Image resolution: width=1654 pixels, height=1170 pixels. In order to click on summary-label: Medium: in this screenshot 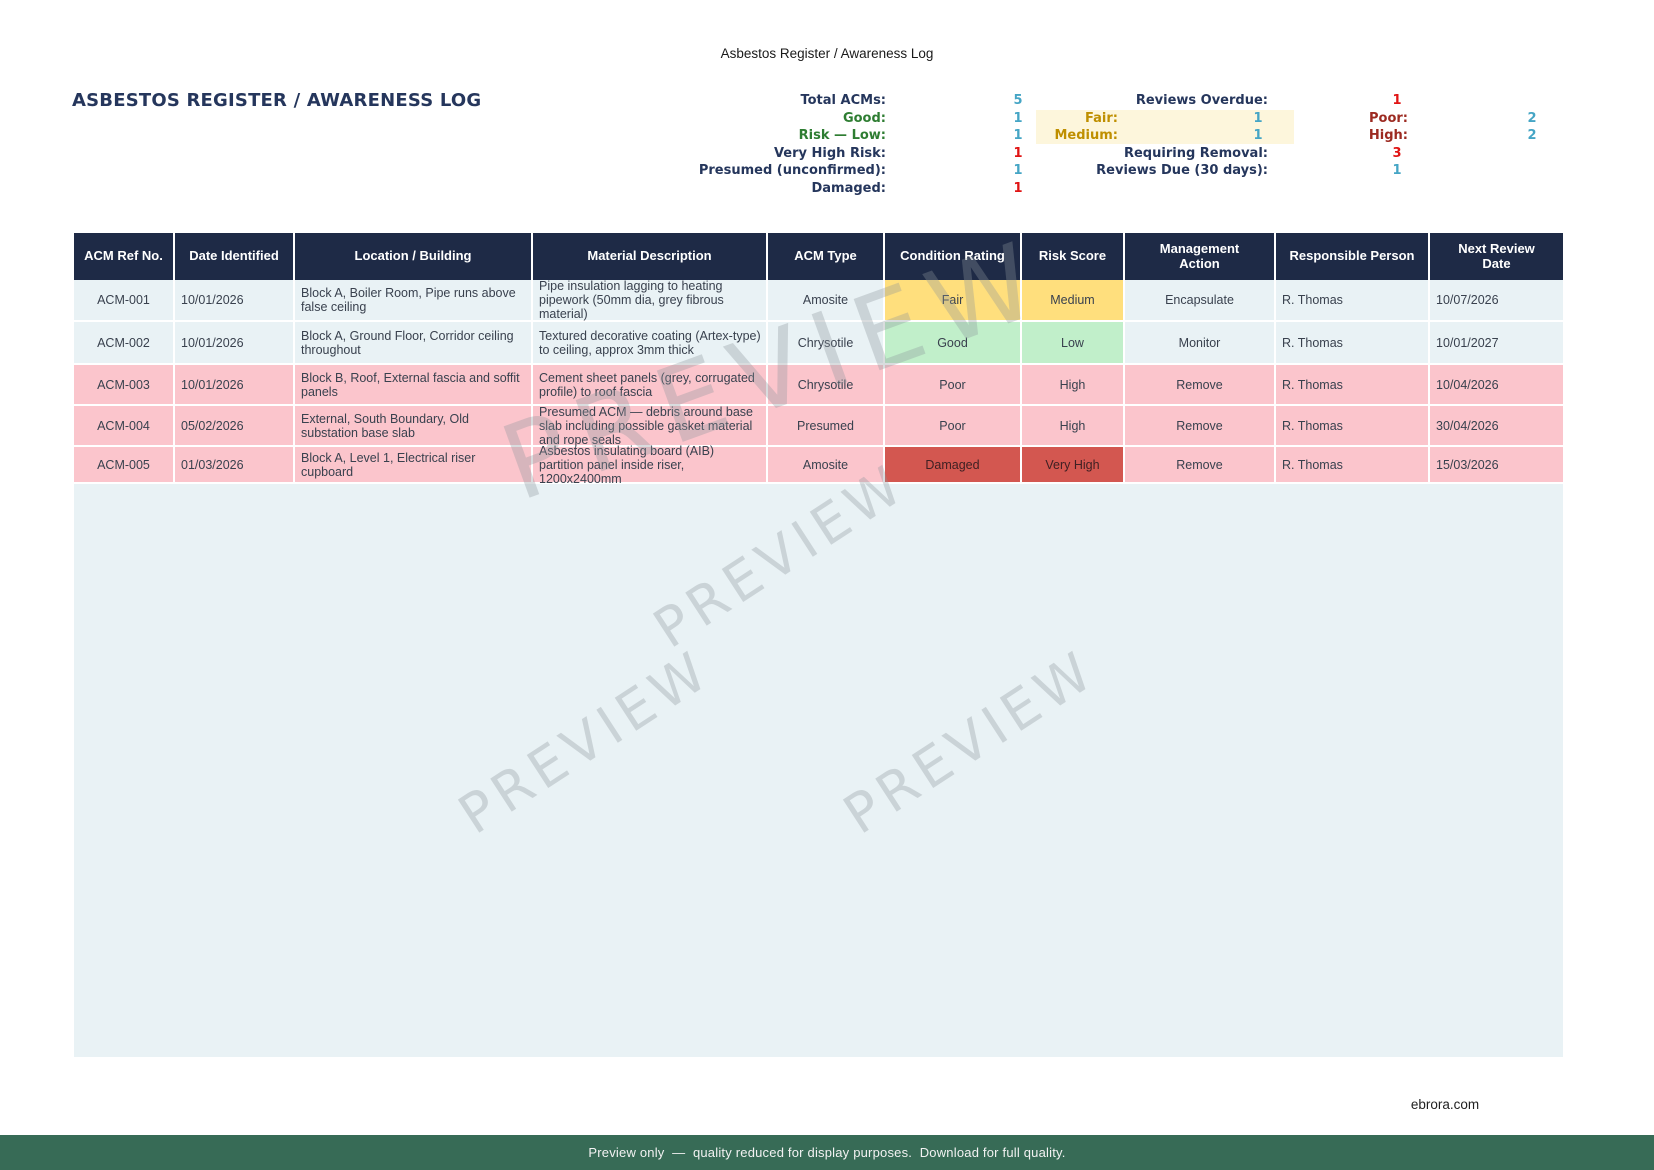, I will do `click(1086, 135)`.